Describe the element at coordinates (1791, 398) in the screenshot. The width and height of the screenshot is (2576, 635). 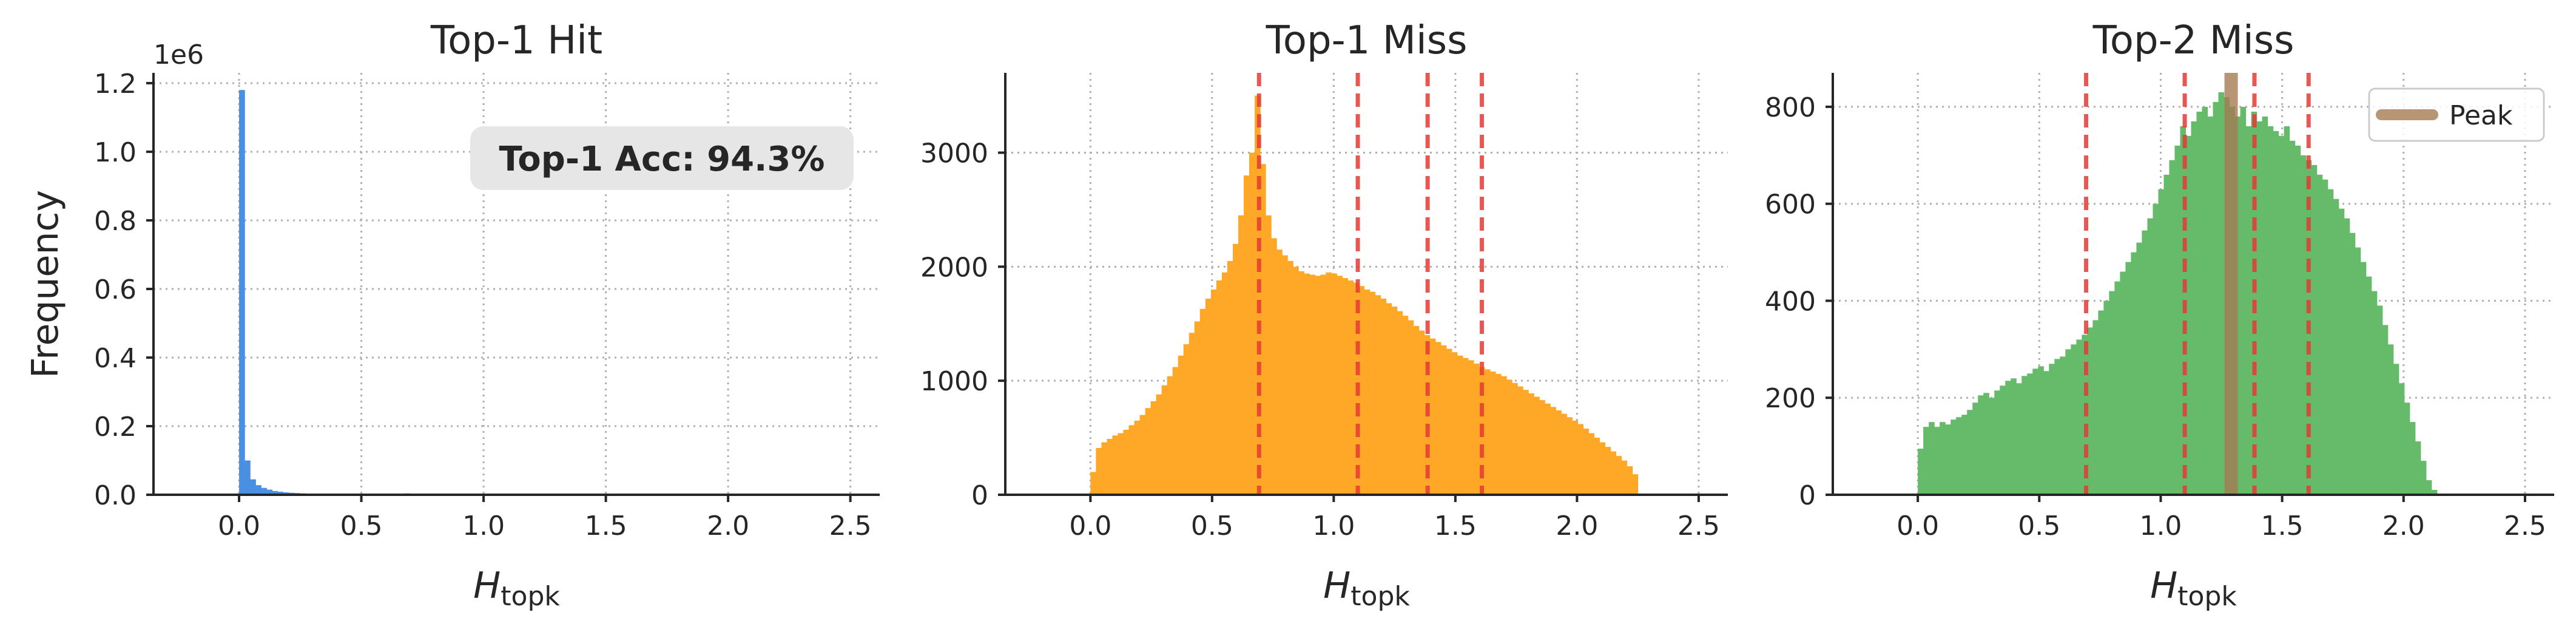
I see `y-tick-label: 200` at that location.